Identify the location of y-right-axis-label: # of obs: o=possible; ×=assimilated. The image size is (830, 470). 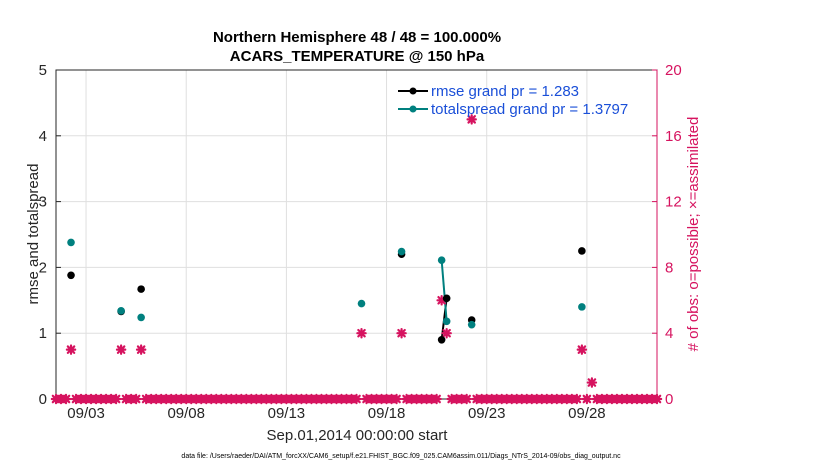
(693, 234).